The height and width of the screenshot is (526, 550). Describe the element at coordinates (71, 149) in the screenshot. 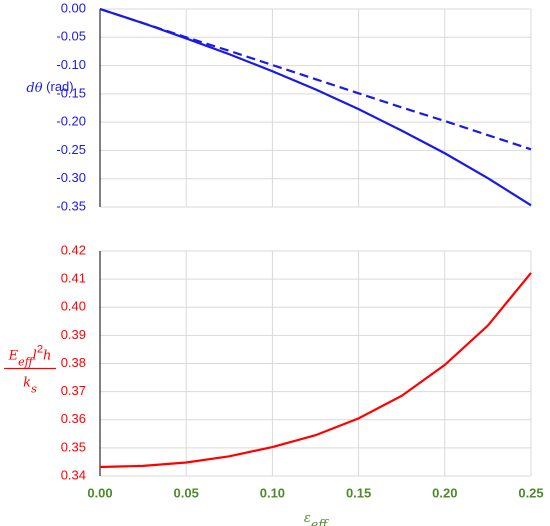

I see `y-tick-label: -0.25` at that location.